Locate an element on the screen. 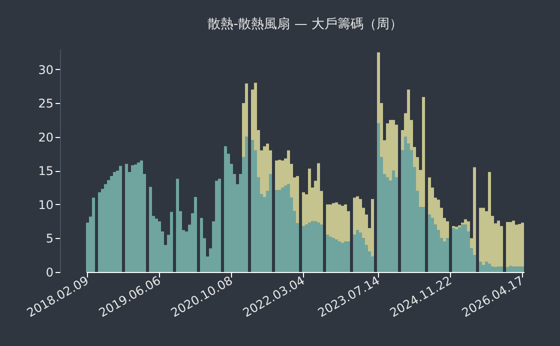 The height and width of the screenshot is (346, 560). y-tick-label: 20 is located at coordinates (46, 137).